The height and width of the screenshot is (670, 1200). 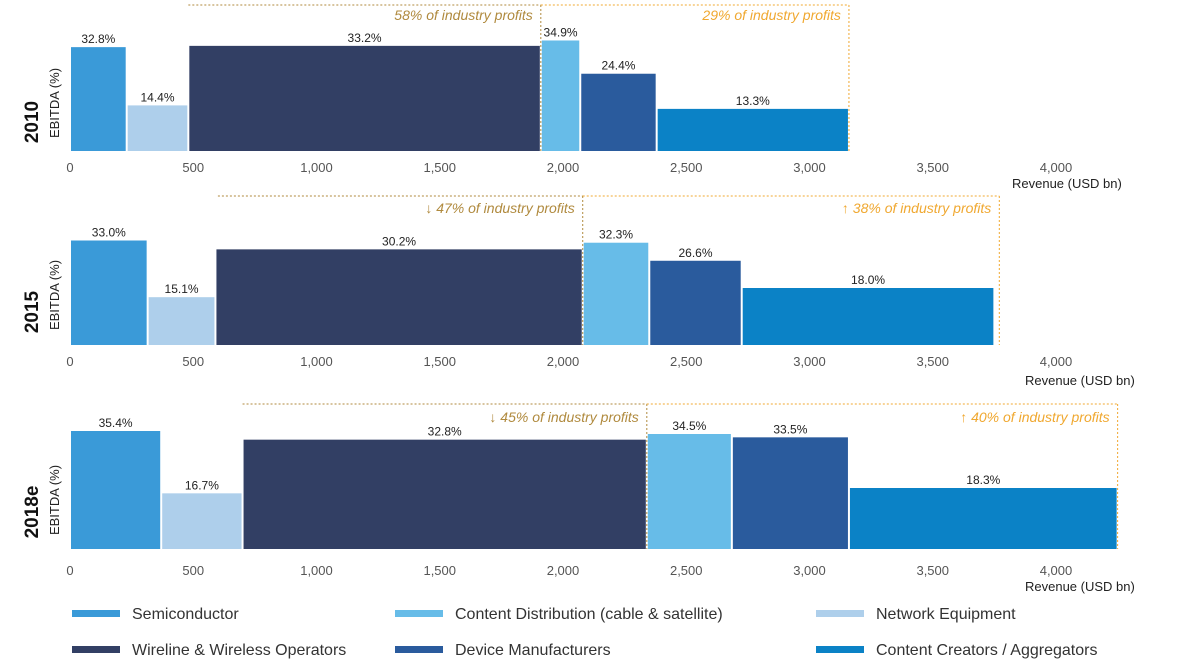 I want to click on panel-2015-x-tick: 500, so click(x=193, y=361).